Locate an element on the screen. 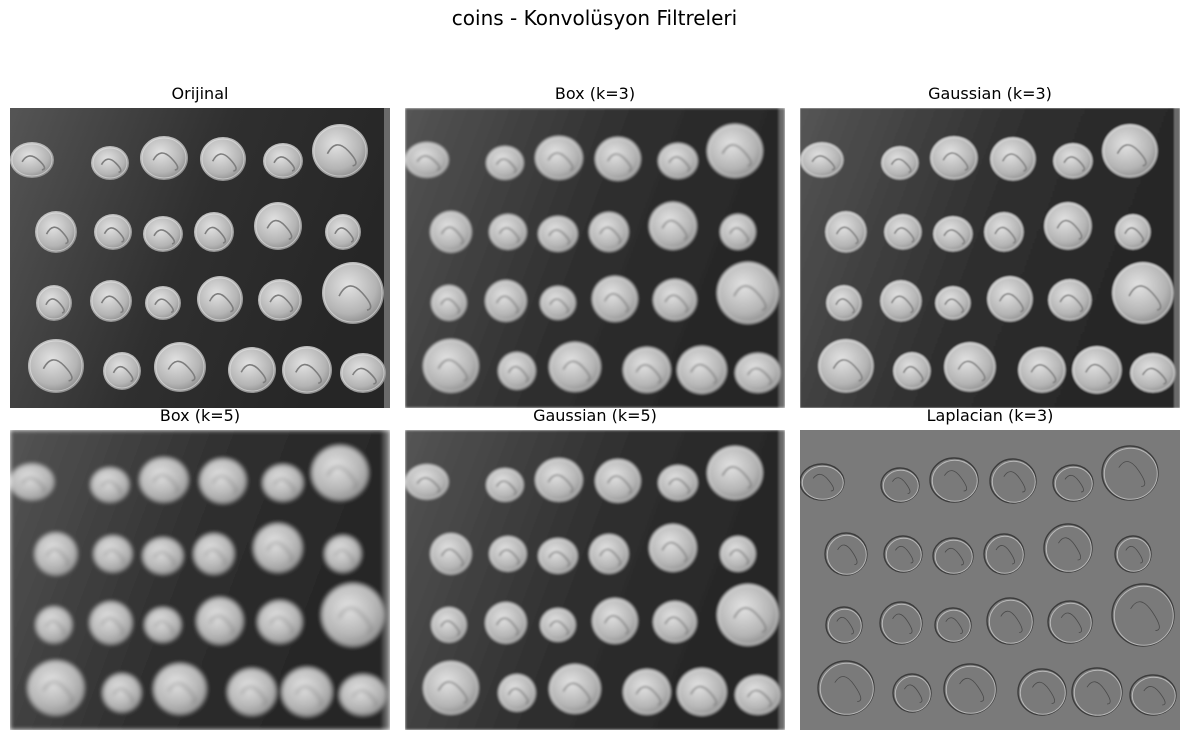 The image size is (1189, 740). panel-image-original is located at coordinates (200, 258).